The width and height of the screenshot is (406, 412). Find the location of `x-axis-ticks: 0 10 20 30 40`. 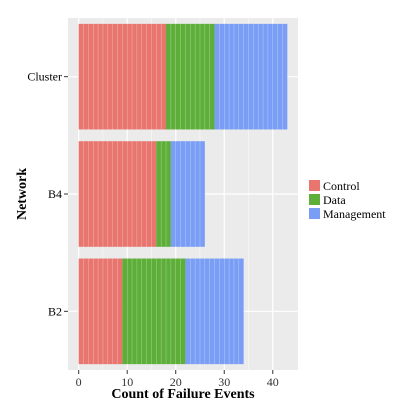

x-axis-ticks: 0 10 20 30 40 is located at coordinates (177, 379).